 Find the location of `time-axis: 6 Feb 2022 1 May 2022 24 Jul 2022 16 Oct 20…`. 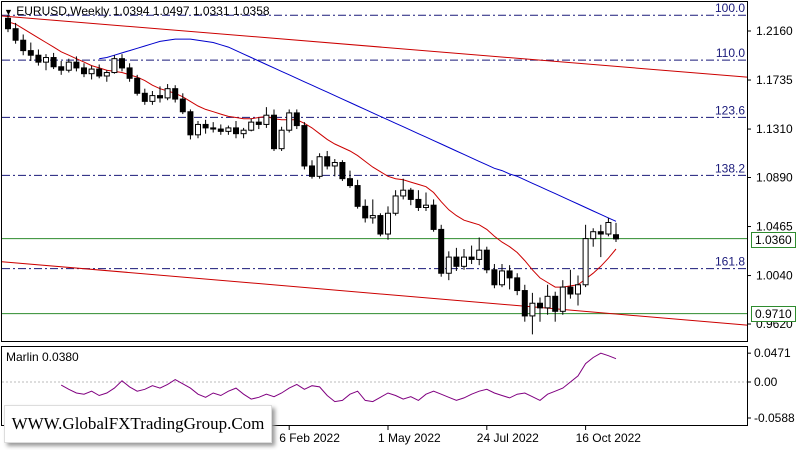

time-axis: 6 Feb 2022 1 May 2022 24 Jul 2022 16 Oct 20… is located at coordinates (460, 435).